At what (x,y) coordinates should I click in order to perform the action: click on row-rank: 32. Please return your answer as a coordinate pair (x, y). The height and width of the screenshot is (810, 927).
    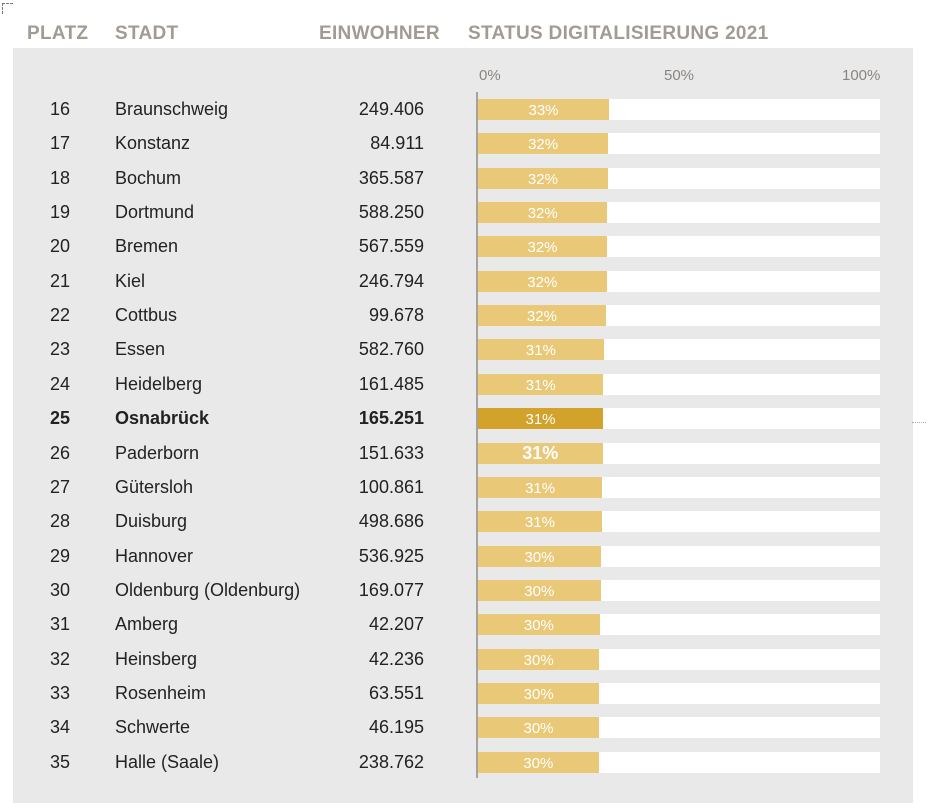
    Looking at the image, I should click on (60, 658).